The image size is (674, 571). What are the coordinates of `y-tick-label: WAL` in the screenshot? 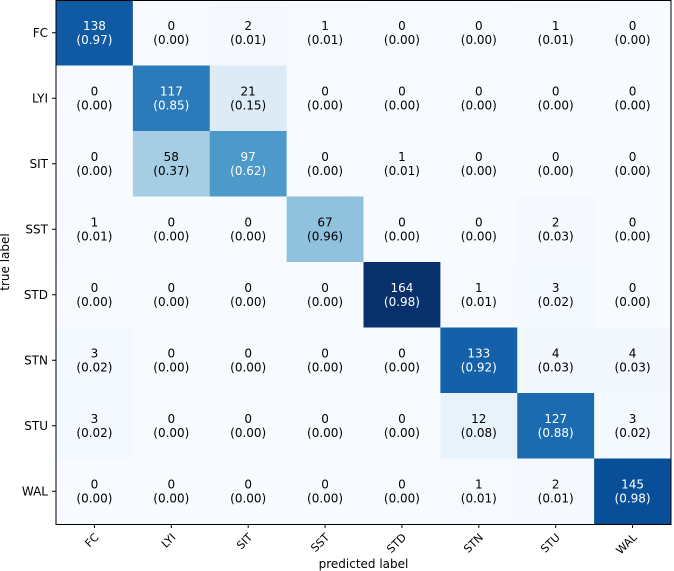 It's located at (35, 491).